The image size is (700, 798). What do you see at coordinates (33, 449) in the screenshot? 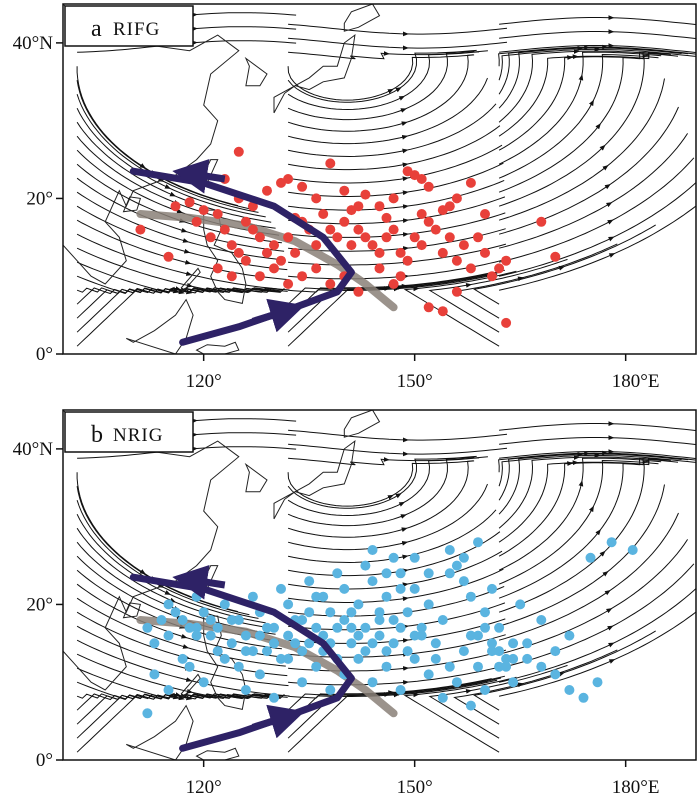
I see `y-tick-label: 40°N` at bounding box center [33, 449].